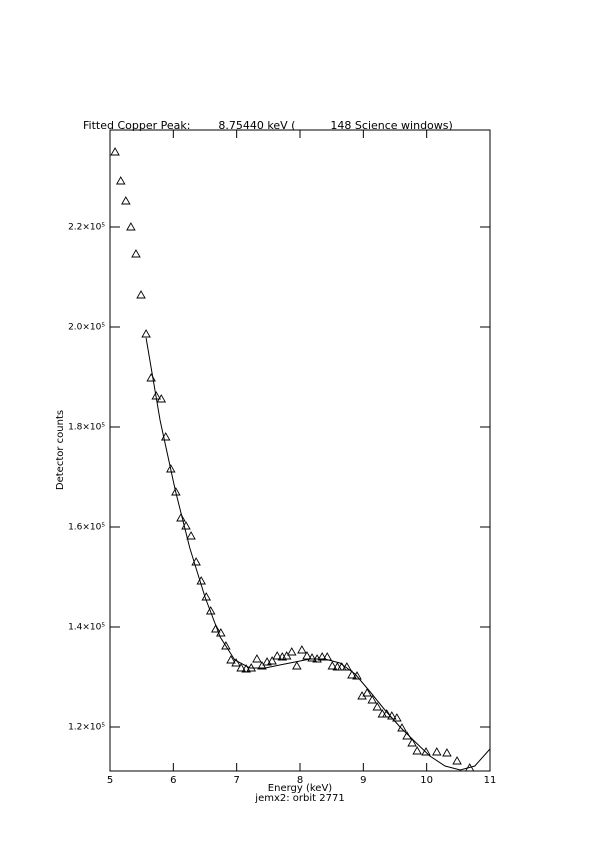  Describe the element at coordinates (86, 328) in the screenshot. I see `y-tick-label: 2.0×10⁵` at that location.